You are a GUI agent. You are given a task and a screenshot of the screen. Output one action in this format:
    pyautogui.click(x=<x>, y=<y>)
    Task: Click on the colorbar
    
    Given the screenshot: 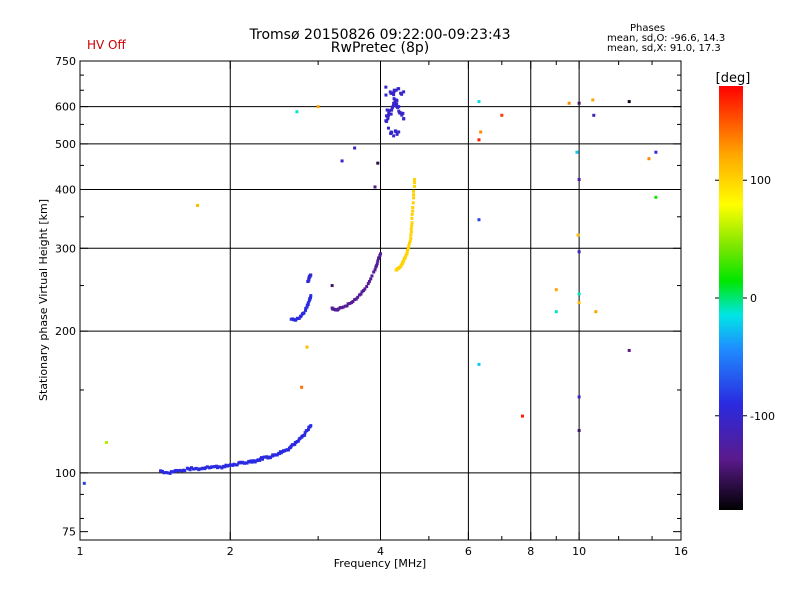 What is the action you would take?
    pyautogui.click(x=731, y=298)
    